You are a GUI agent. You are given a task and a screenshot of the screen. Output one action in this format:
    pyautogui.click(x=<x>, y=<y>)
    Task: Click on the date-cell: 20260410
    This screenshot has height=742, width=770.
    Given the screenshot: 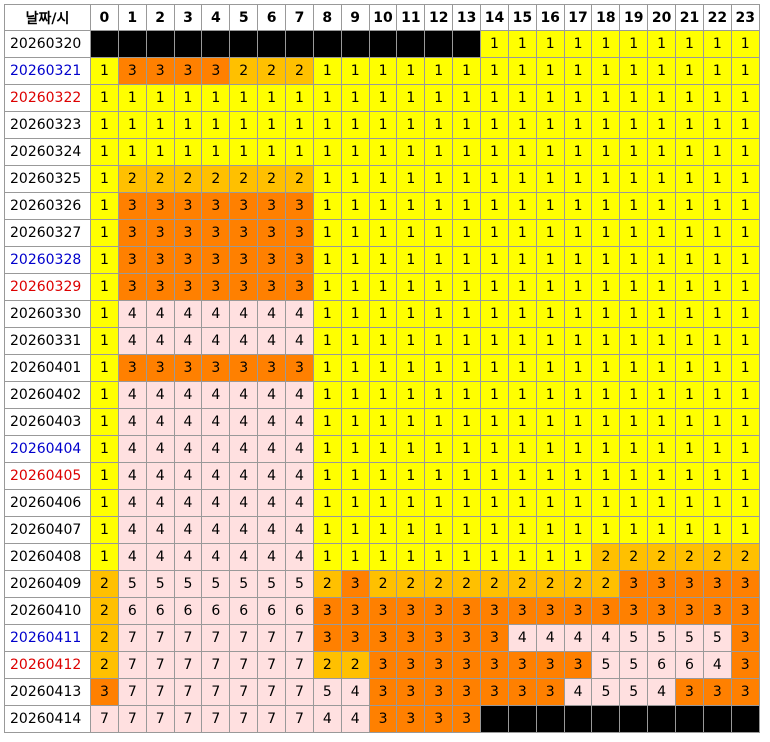 What is the action you would take?
    pyautogui.click(x=47, y=611)
    